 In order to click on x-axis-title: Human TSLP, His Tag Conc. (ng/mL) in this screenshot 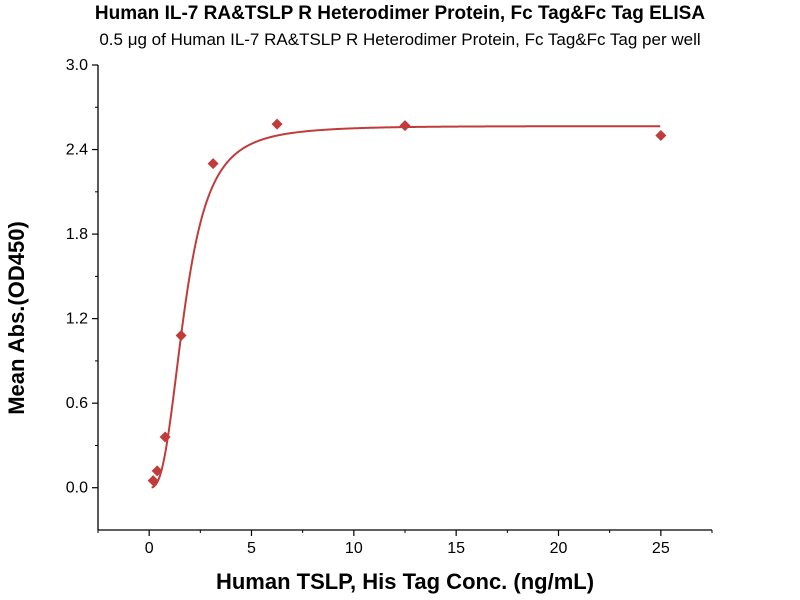, I will do `click(405, 581)`.